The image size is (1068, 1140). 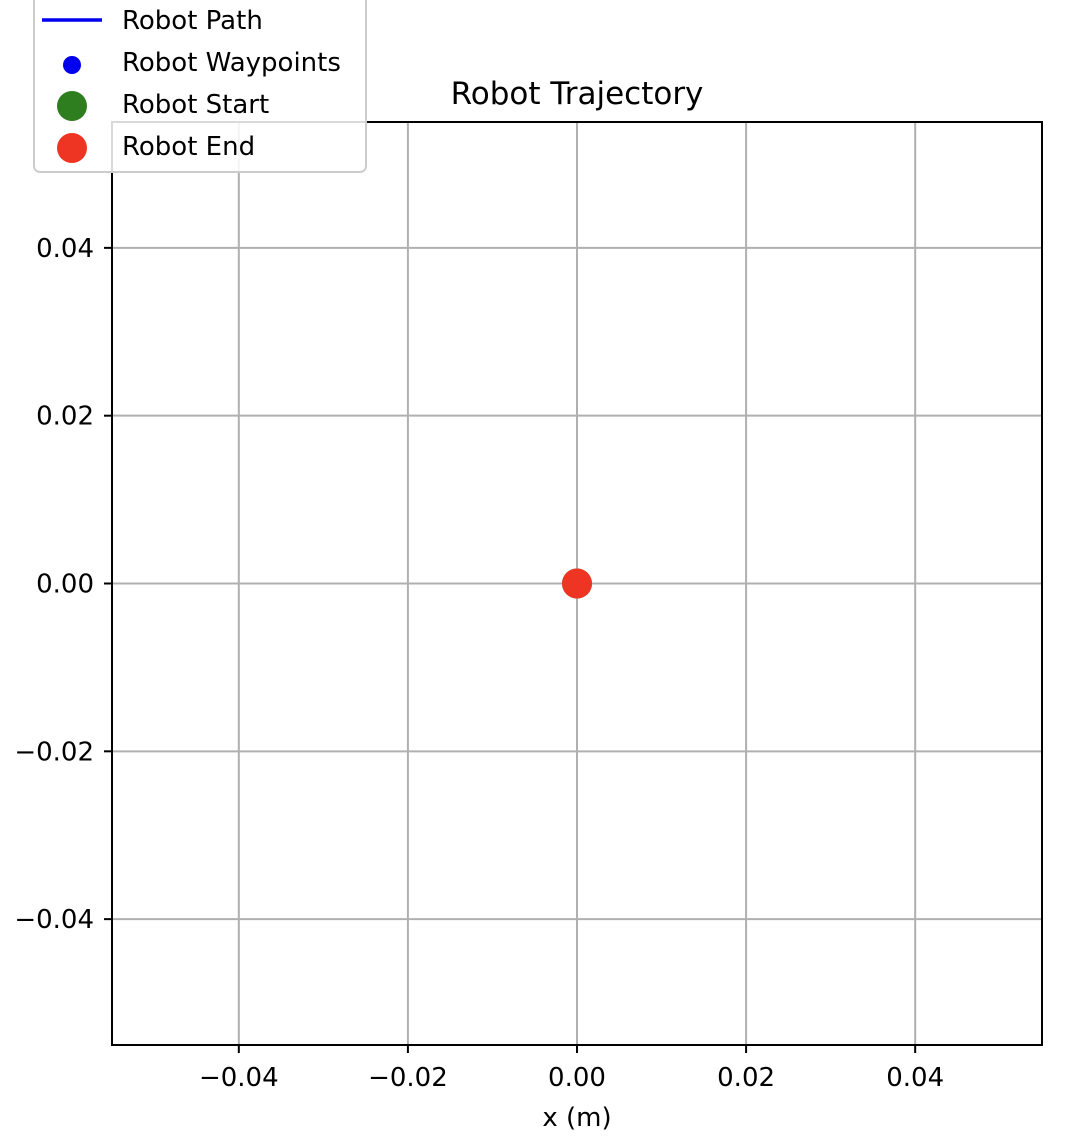 I want to click on legend-robot-end-label: Robot End, so click(x=188, y=147).